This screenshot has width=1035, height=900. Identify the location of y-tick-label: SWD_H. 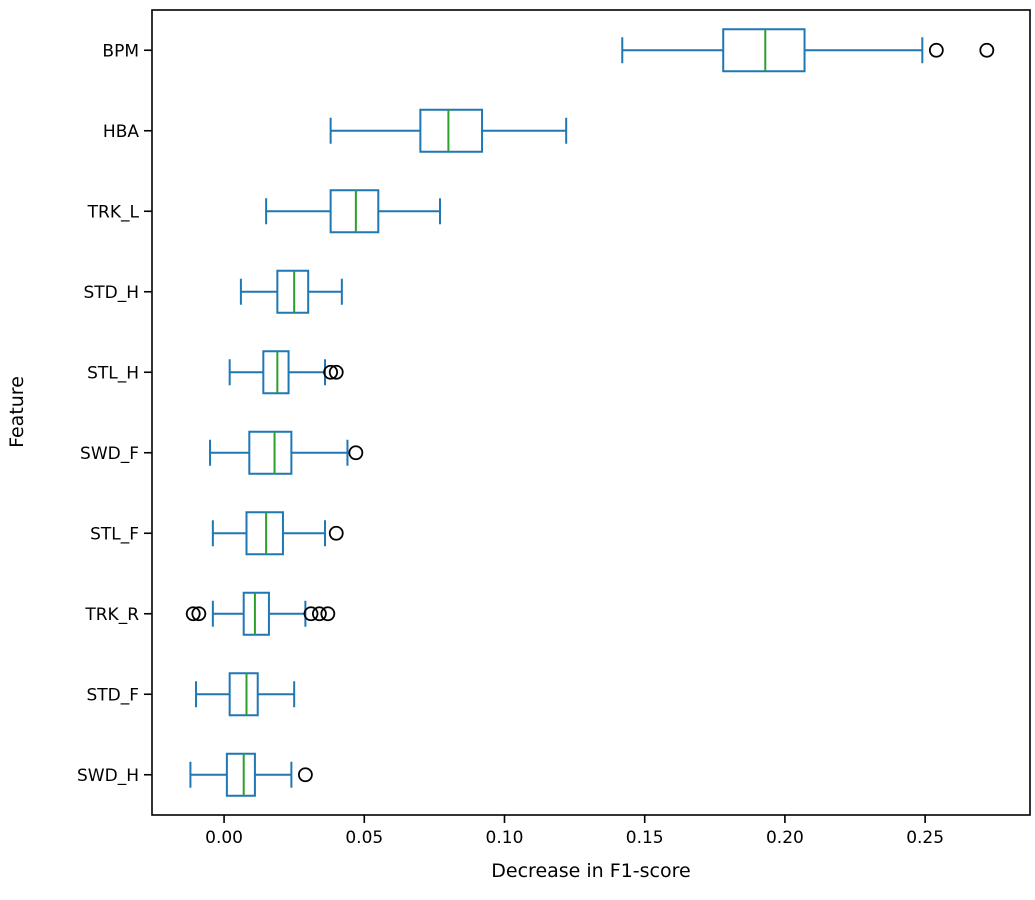
(108, 776).